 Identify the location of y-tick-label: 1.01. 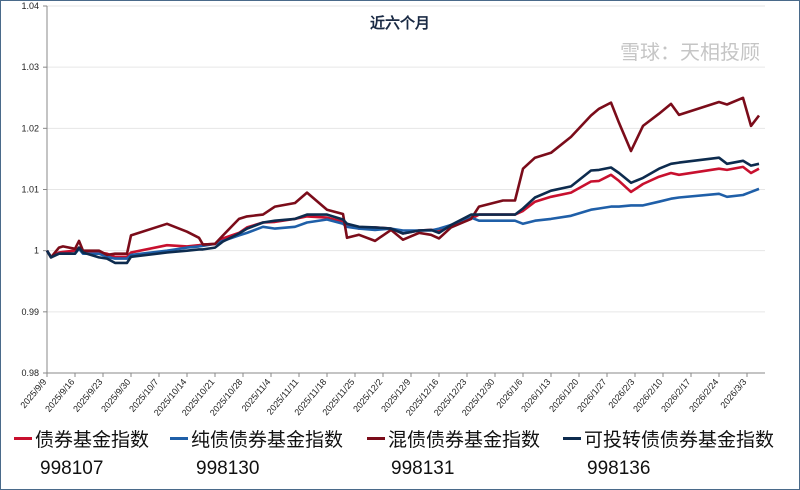
(30, 190).